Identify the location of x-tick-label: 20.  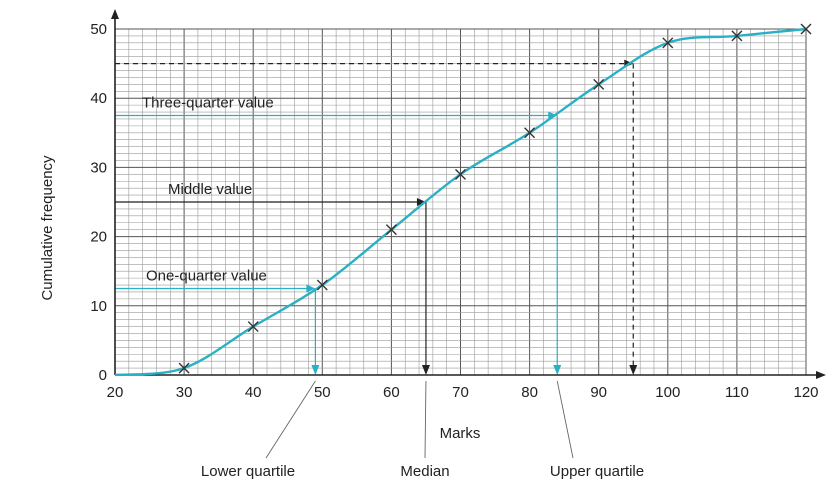
(115, 392).